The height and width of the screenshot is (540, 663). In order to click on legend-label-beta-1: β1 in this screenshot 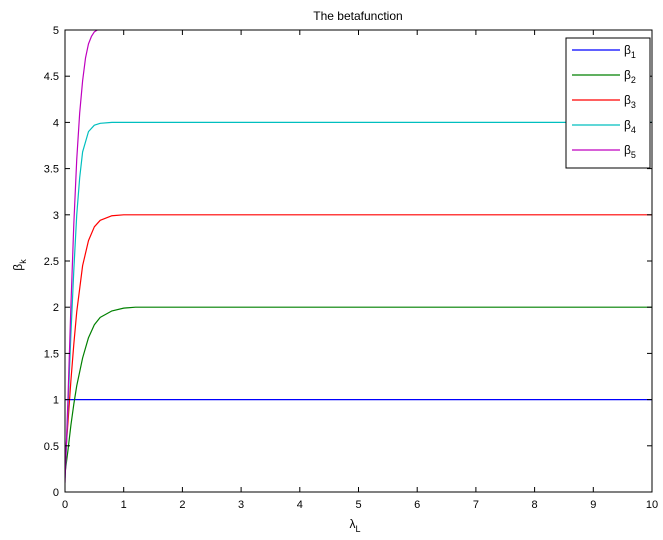, I will do `click(630, 51)`.